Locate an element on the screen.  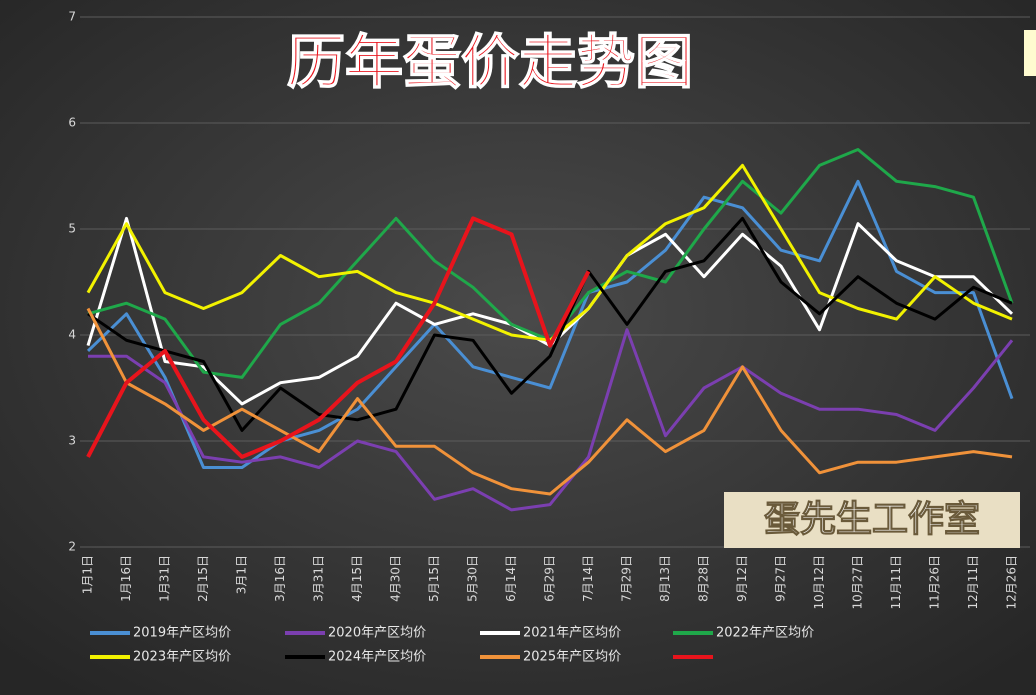
x-tick-label: 8月13日 is located at coordinates (665, 578).